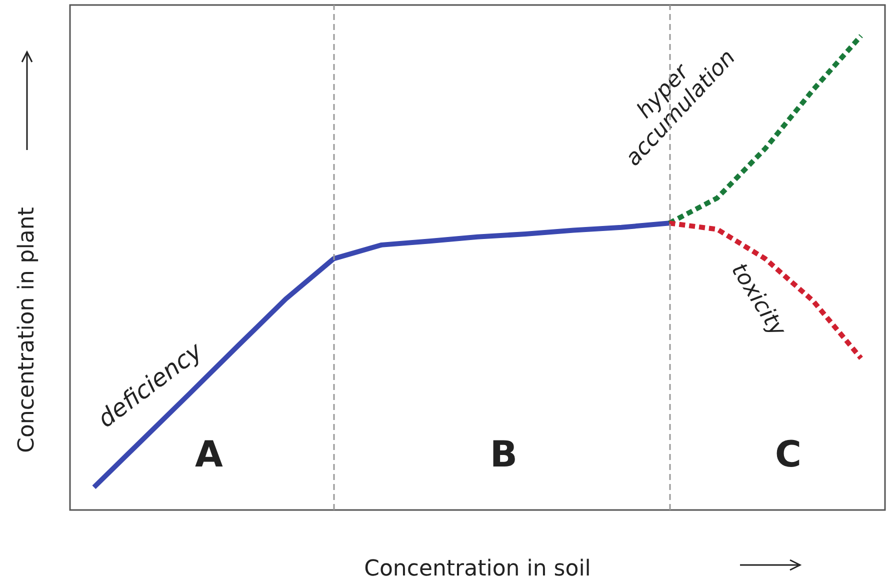  Describe the element at coordinates (788, 455) in the screenshot. I see `annotation: C` at that location.